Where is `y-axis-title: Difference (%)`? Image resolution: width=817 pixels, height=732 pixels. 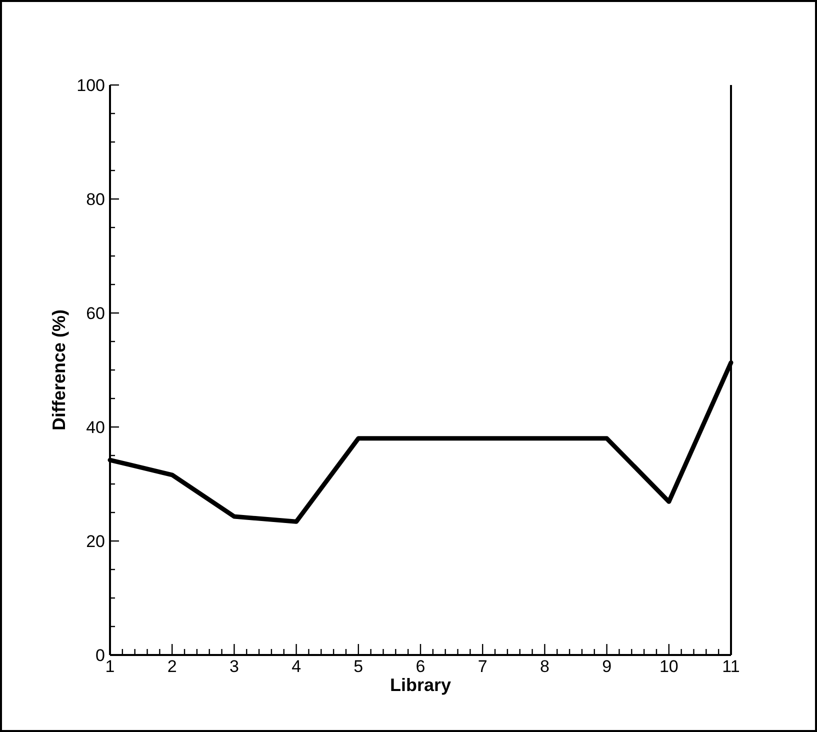
y-axis-title: Difference (%) is located at coordinates (59, 370).